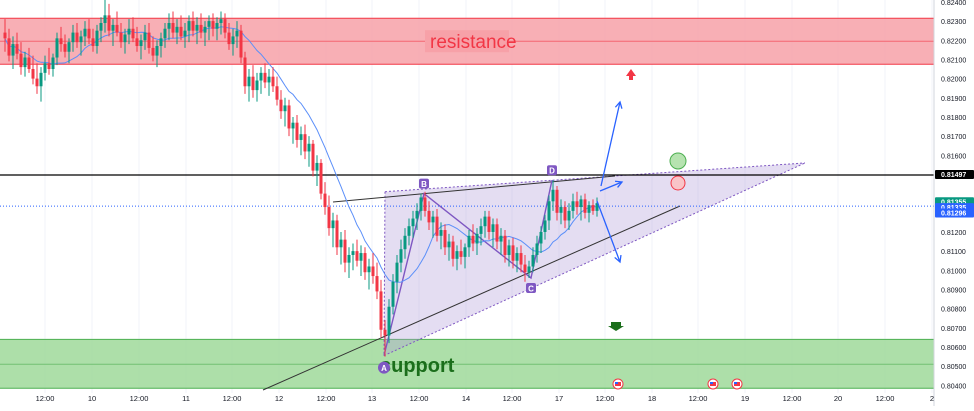 The height and width of the screenshot is (411, 974). Describe the element at coordinates (745, 398) in the screenshot. I see `time-tick-label: 19` at that location.